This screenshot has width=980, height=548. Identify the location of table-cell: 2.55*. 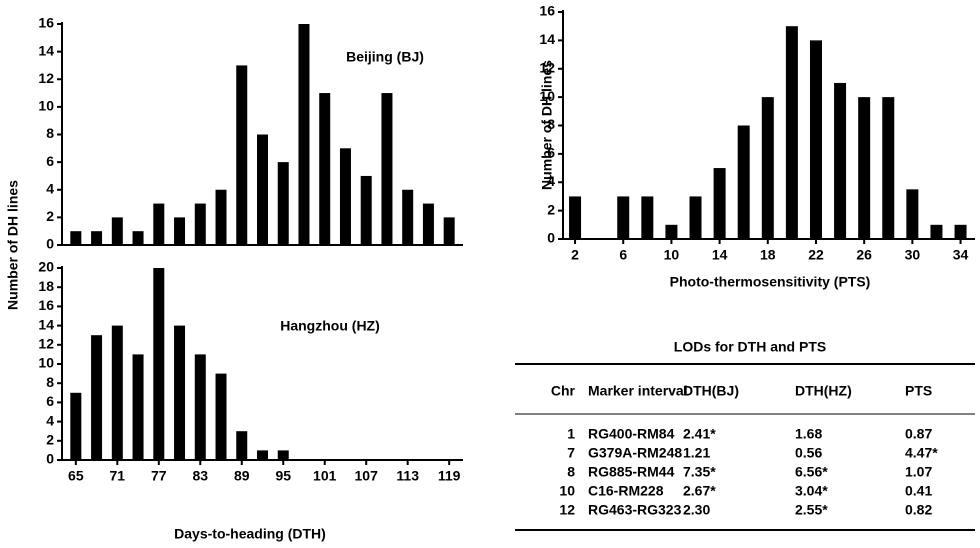
(811, 510).